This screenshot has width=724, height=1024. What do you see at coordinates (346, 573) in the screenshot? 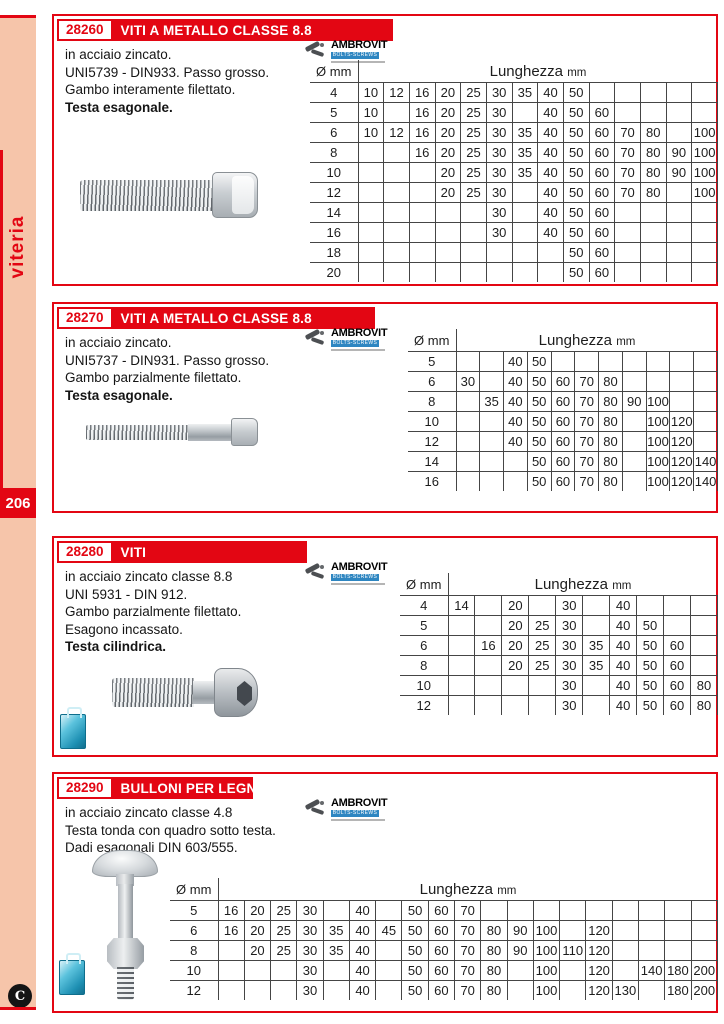
I see `ambrovit-logo: AMBROVIT BOLTS-SCREWS` at bounding box center [346, 573].